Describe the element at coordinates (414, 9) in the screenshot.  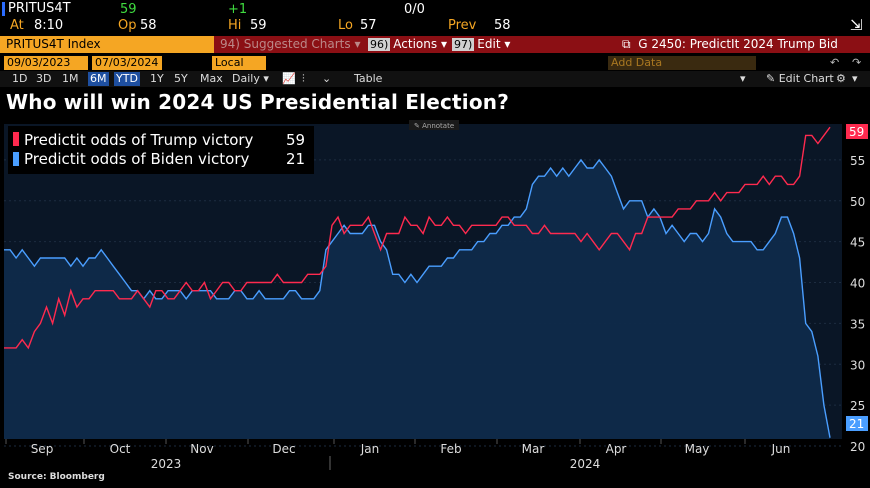
I see `bid-ask-size: 0/0` at that location.